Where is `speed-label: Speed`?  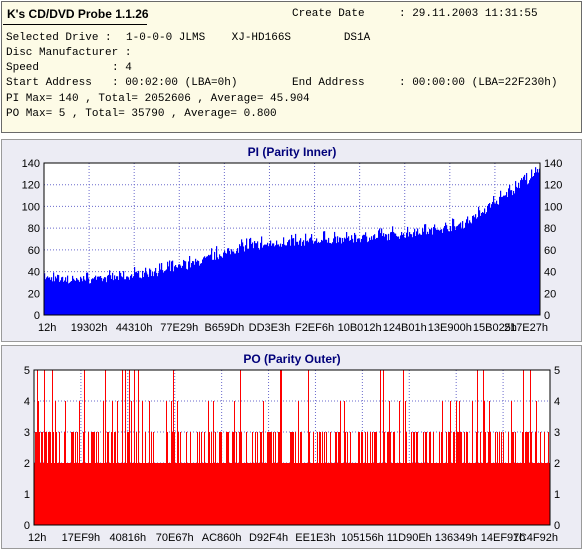 speed-label: Speed is located at coordinates (23, 68).